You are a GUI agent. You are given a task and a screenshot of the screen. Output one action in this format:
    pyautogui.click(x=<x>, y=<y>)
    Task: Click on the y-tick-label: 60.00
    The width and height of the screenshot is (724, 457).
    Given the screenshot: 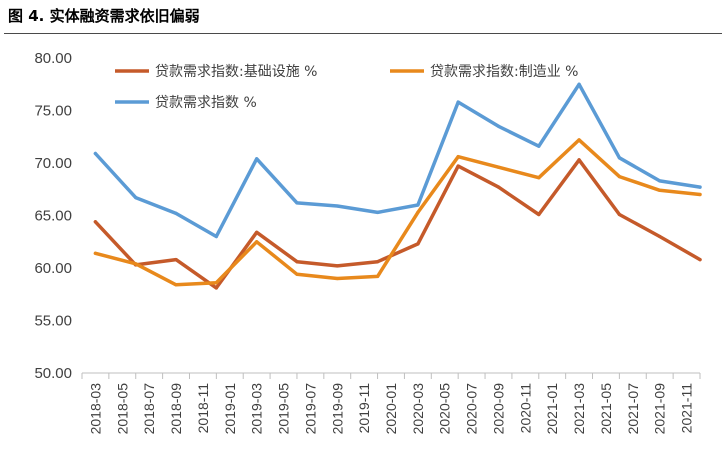 What is the action you would take?
    pyautogui.click(x=53, y=268)
    